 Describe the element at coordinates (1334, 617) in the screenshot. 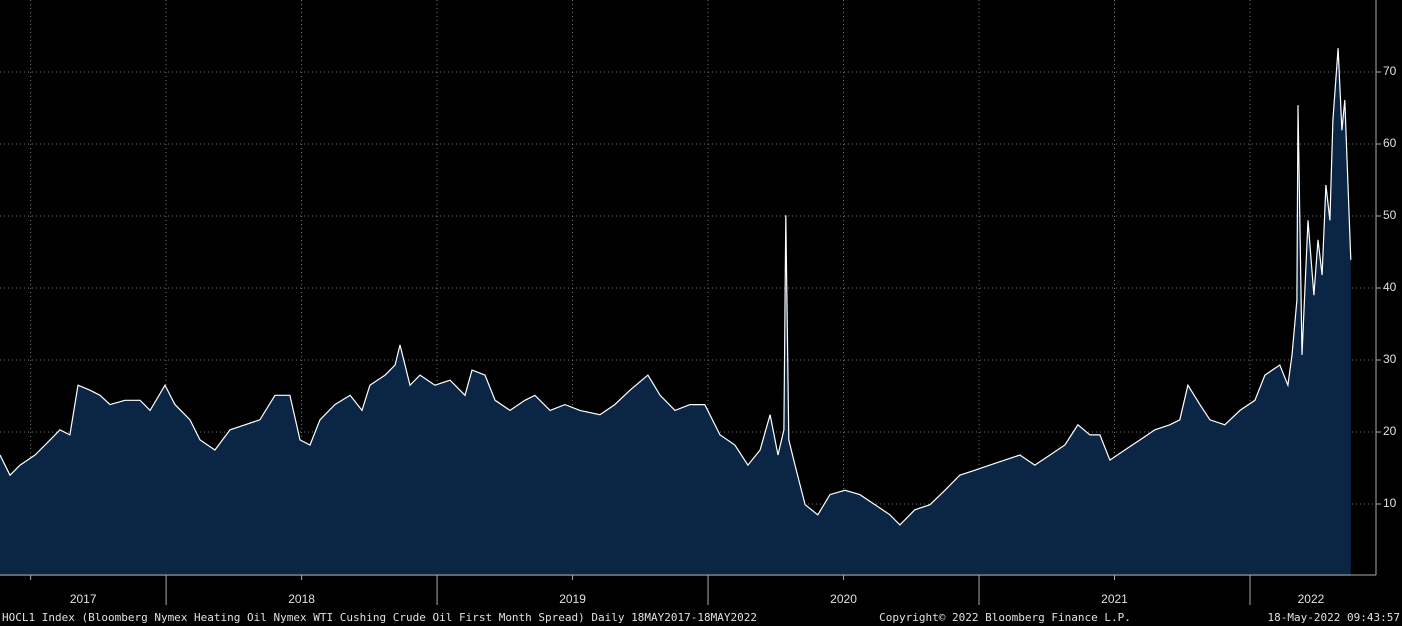

I see `footer-right: 18-May-2022 09:43:57` at that location.